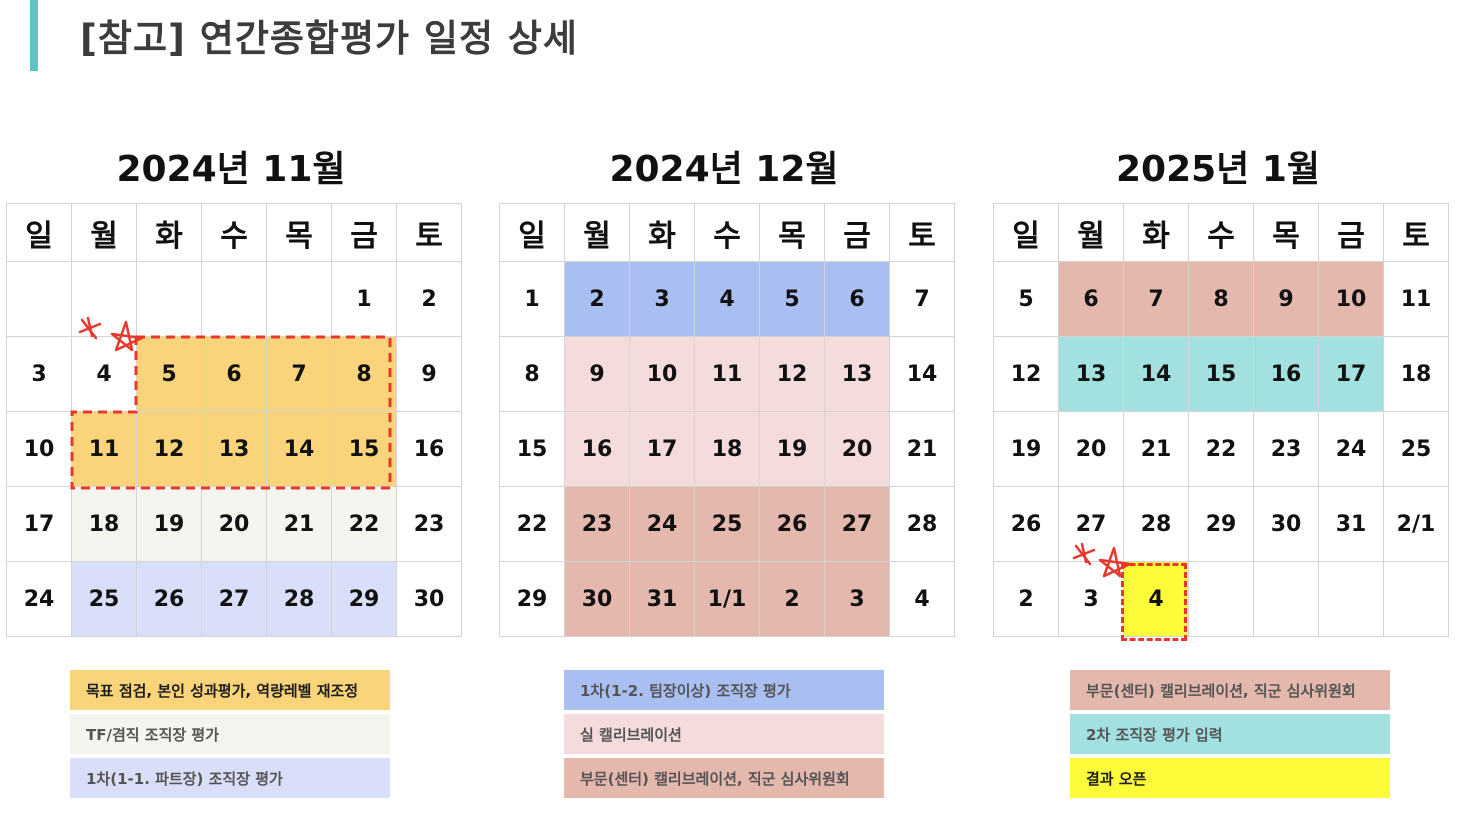 This screenshot has width=1478, height=823. Describe the element at coordinates (1230, 778) in the screenshot. I see `legend-result-open: 결과 오픈` at that location.